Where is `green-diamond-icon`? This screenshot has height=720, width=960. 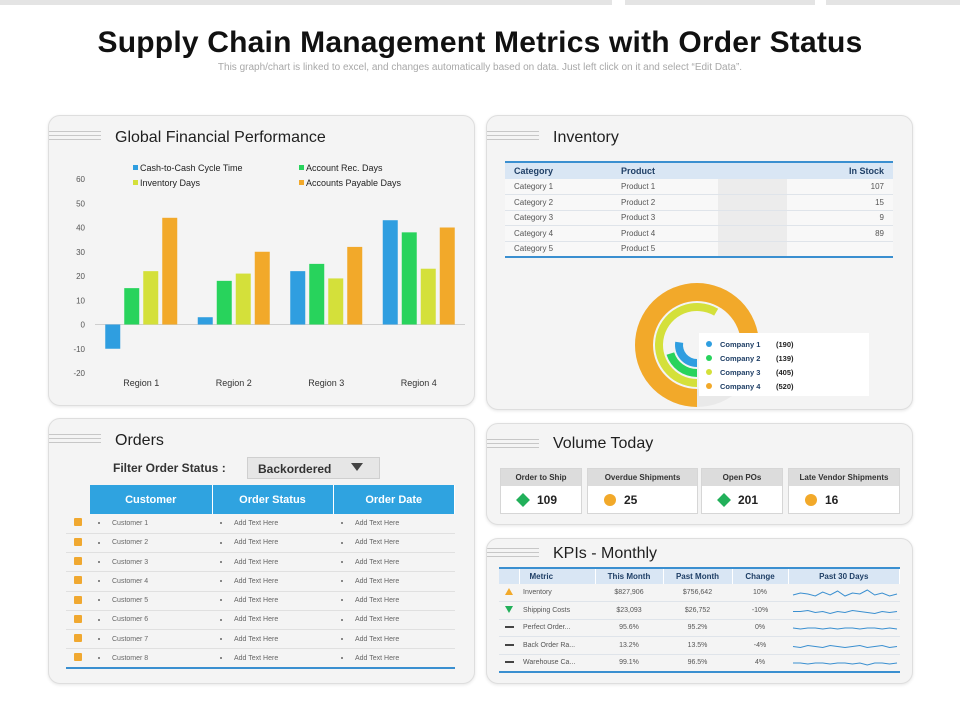
green-diamond-icon is located at coordinates (523, 500).